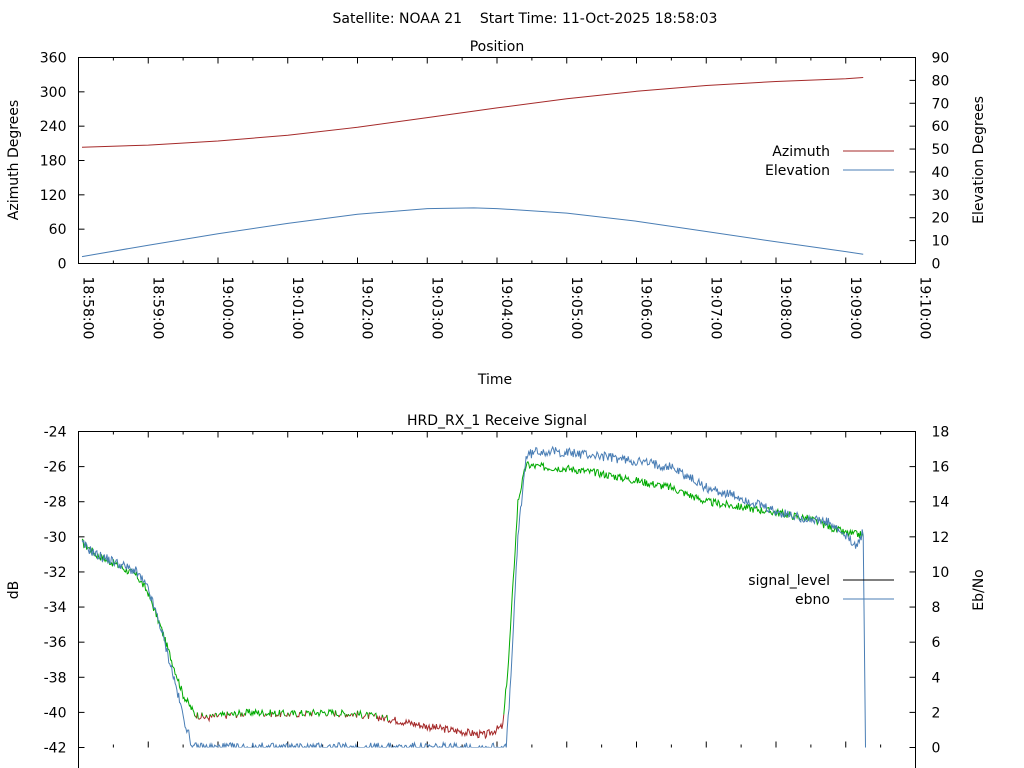 Image resolution: width=1024 pixels, height=768 pixels. I want to click on time-tick-label: 18:58:00, so click(88, 308).